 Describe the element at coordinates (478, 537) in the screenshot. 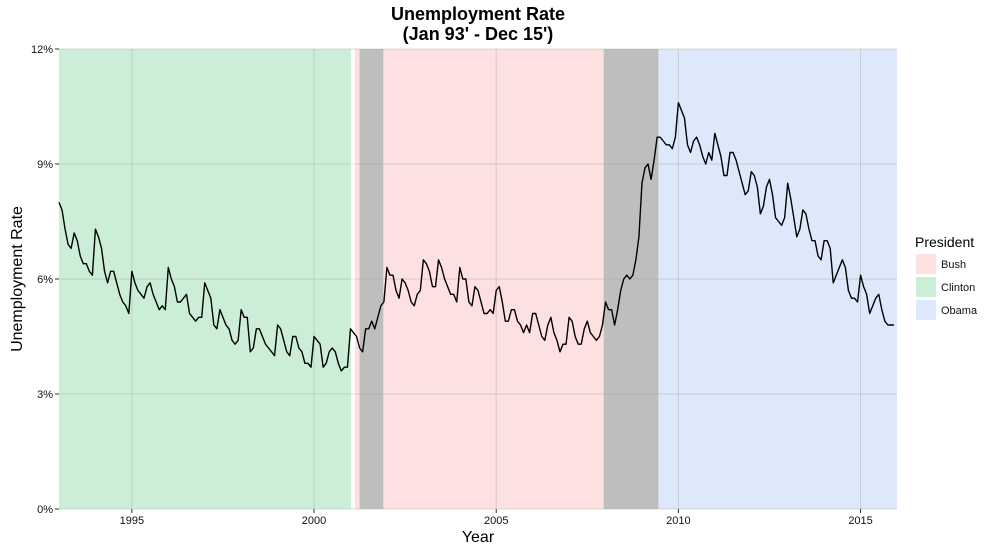

I see `x-axis-title: Year` at that location.